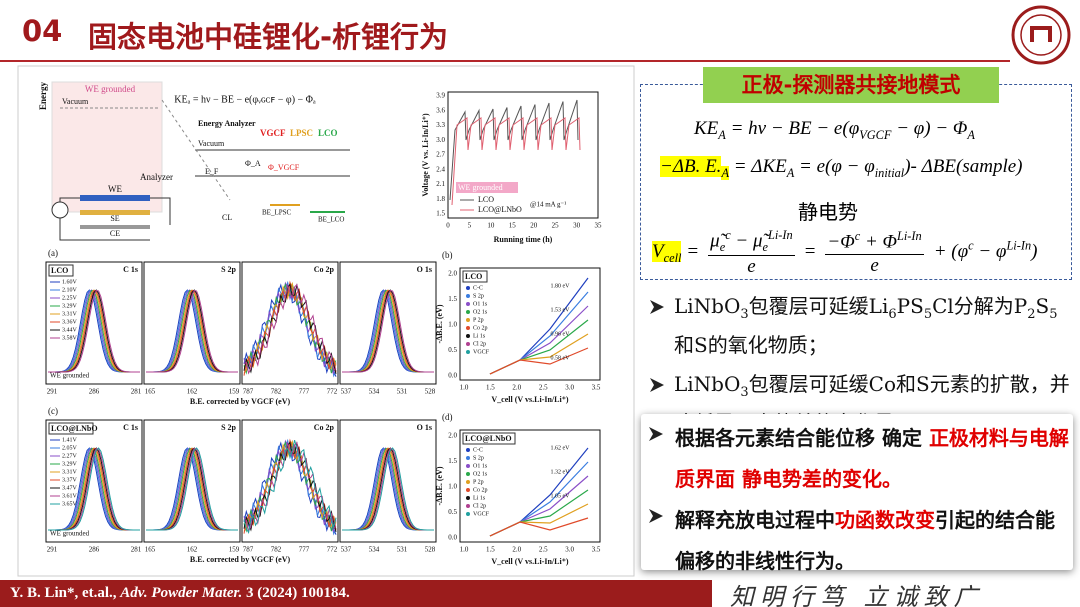 The height and width of the screenshot is (607, 1080). Describe the element at coordinates (1034, 252) in the screenshot. I see `text-run: )` at that location.